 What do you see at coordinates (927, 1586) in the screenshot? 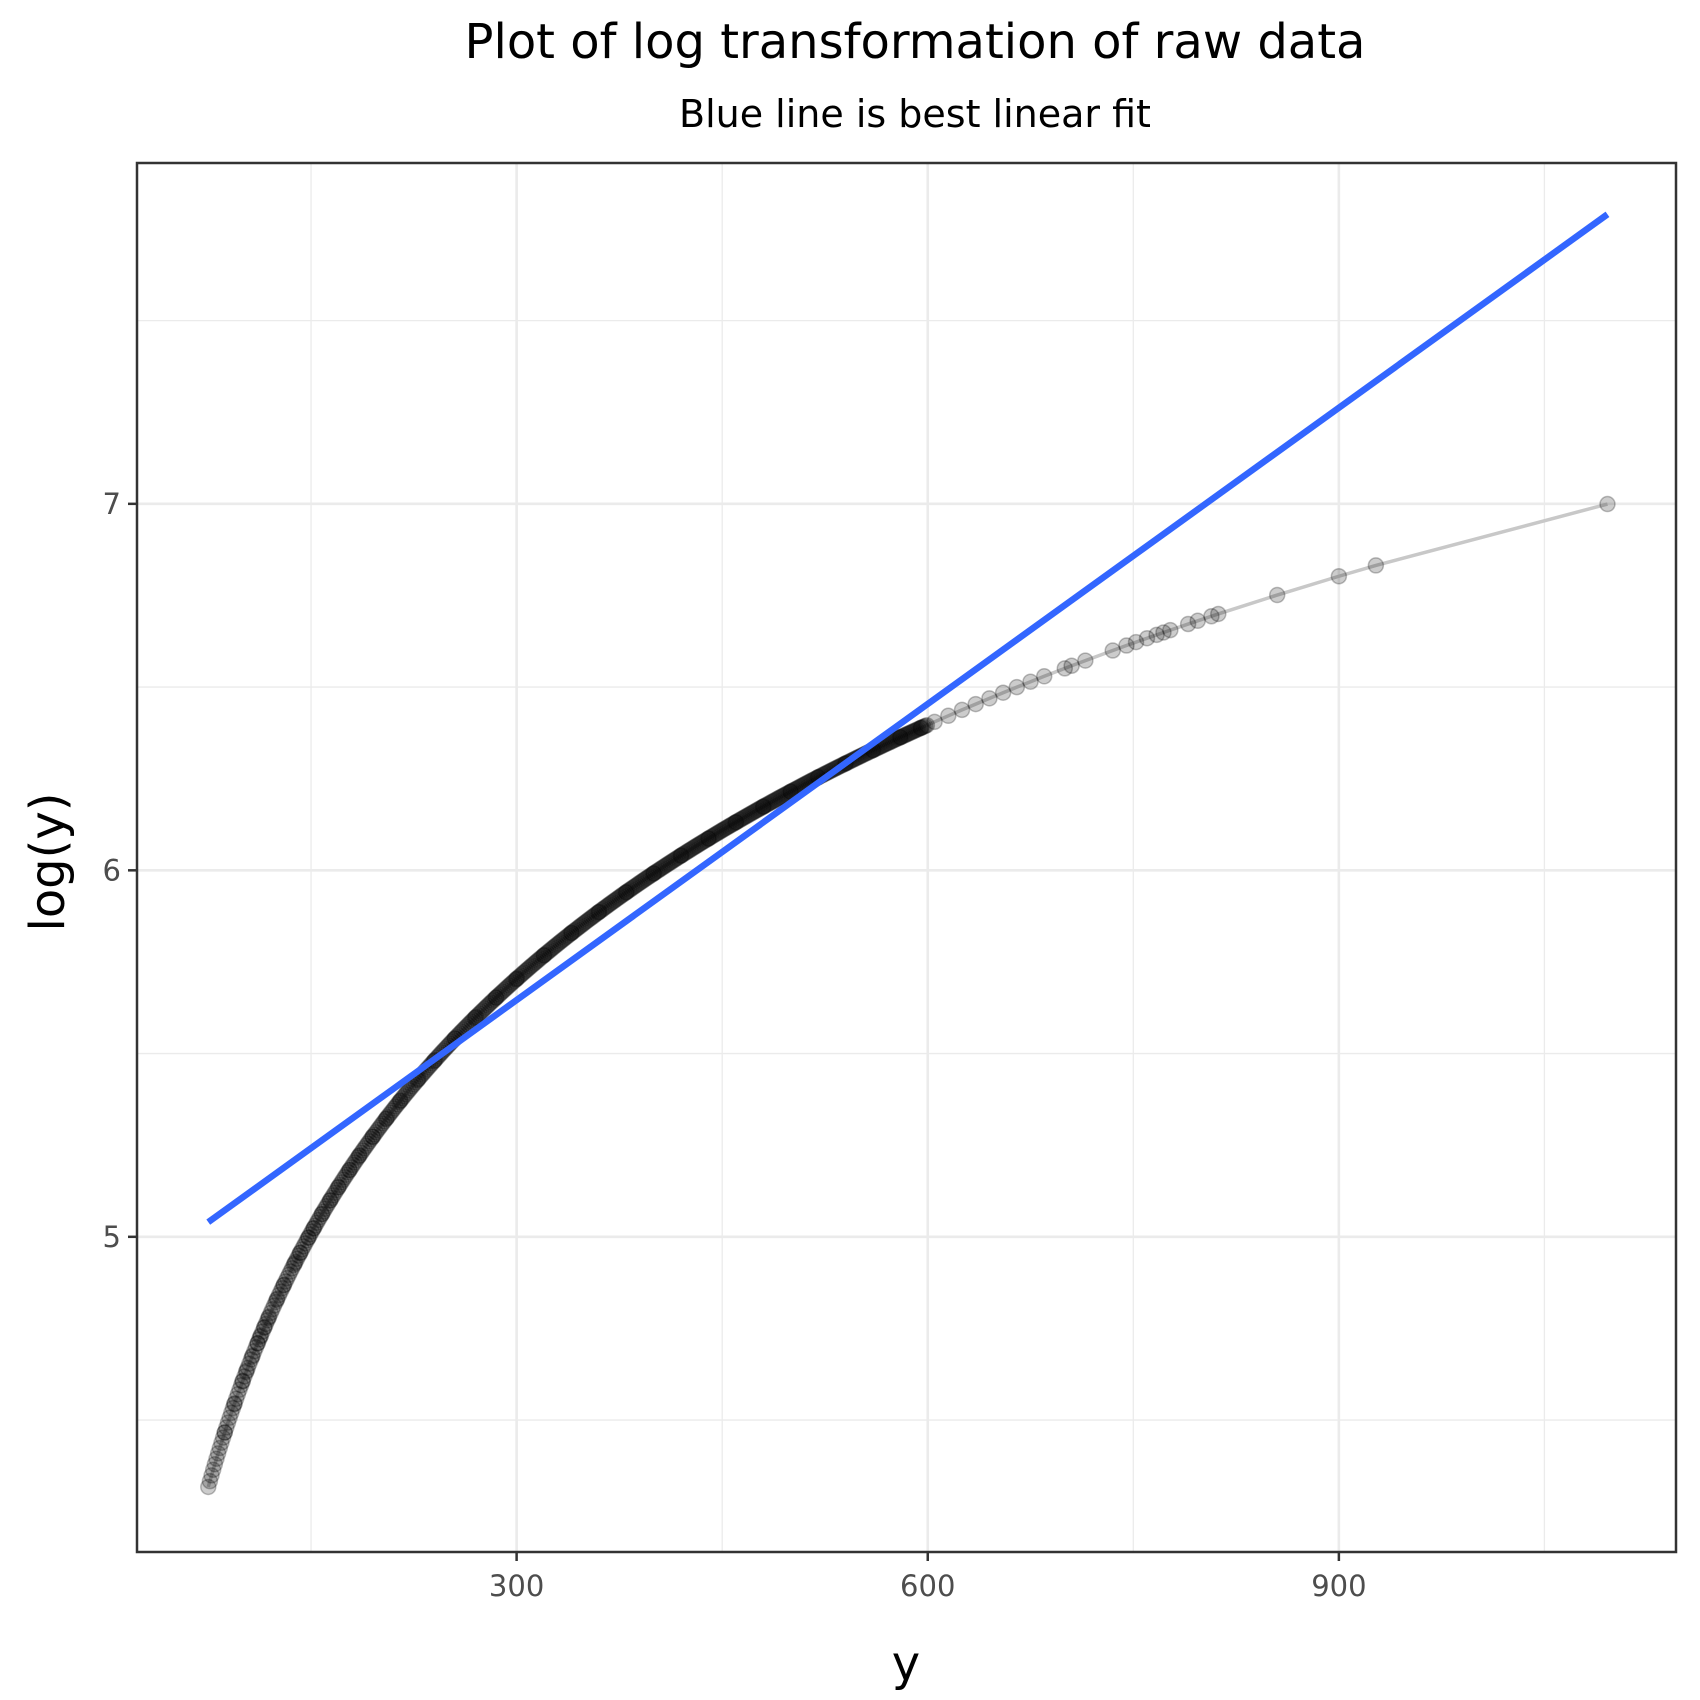
I see `x-tick-label: 600` at bounding box center [927, 1586].